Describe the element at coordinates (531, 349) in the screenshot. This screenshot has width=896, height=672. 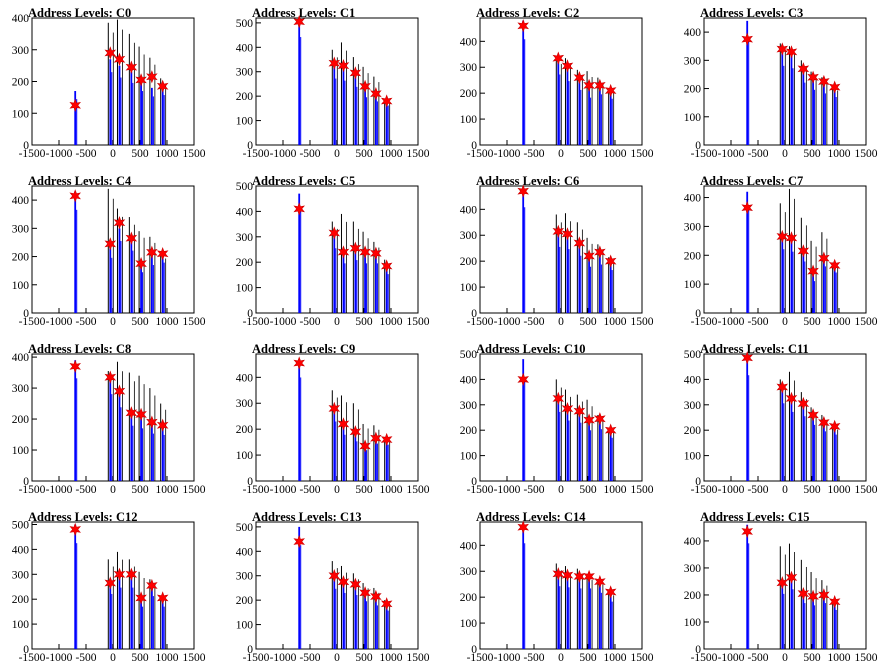
I see `chart-title: Address Levels: C10` at that location.